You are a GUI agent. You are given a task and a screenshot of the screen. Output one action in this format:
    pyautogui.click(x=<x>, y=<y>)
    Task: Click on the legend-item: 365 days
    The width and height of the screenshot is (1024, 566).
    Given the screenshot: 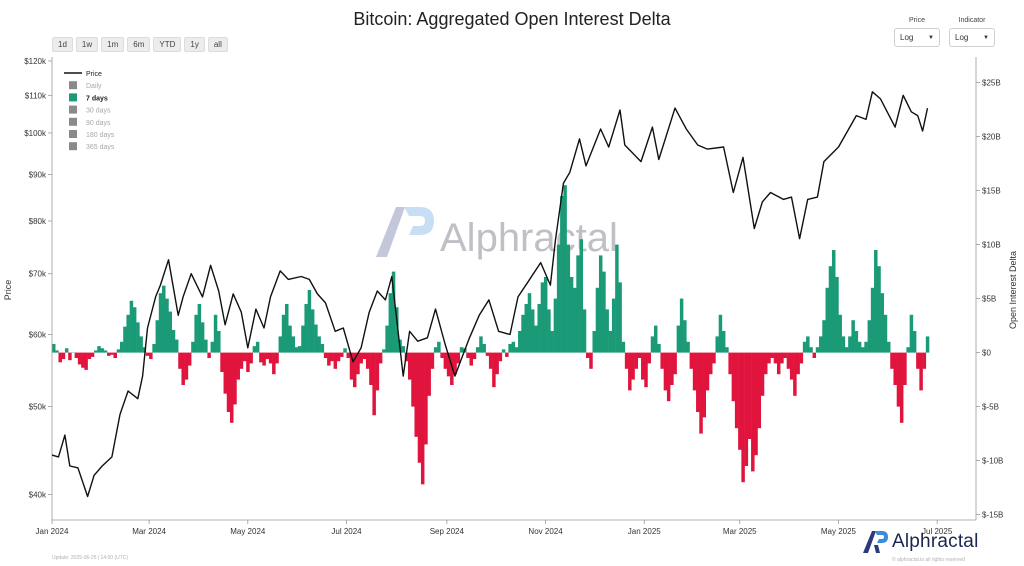 What is the action you would take?
    pyautogui.click(x=92, y=146)
    